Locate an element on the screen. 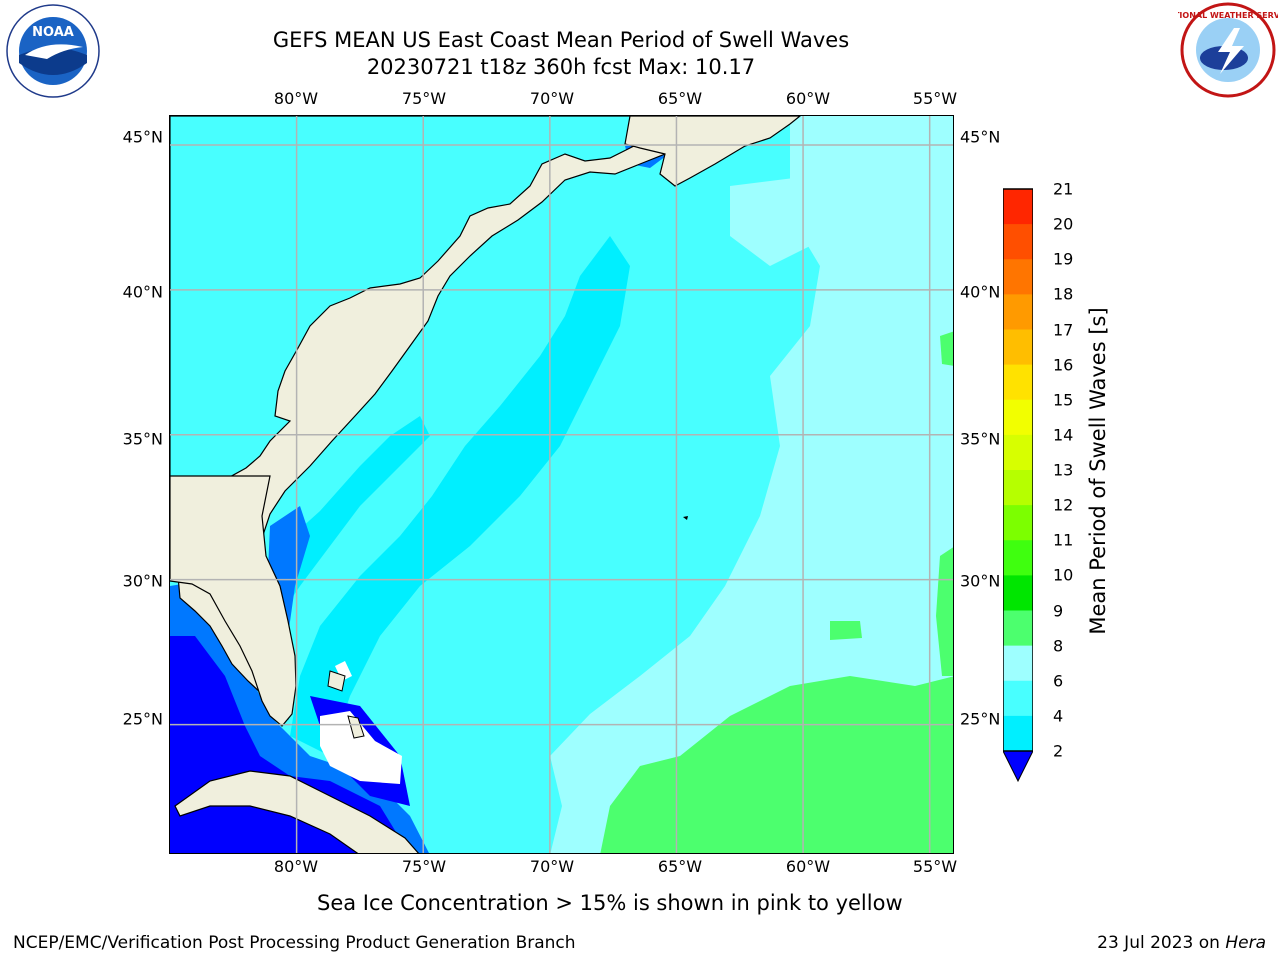 This screenshot has width=1280, height=960. top-tick-label: 55°W is located at coordinates (935, 98).